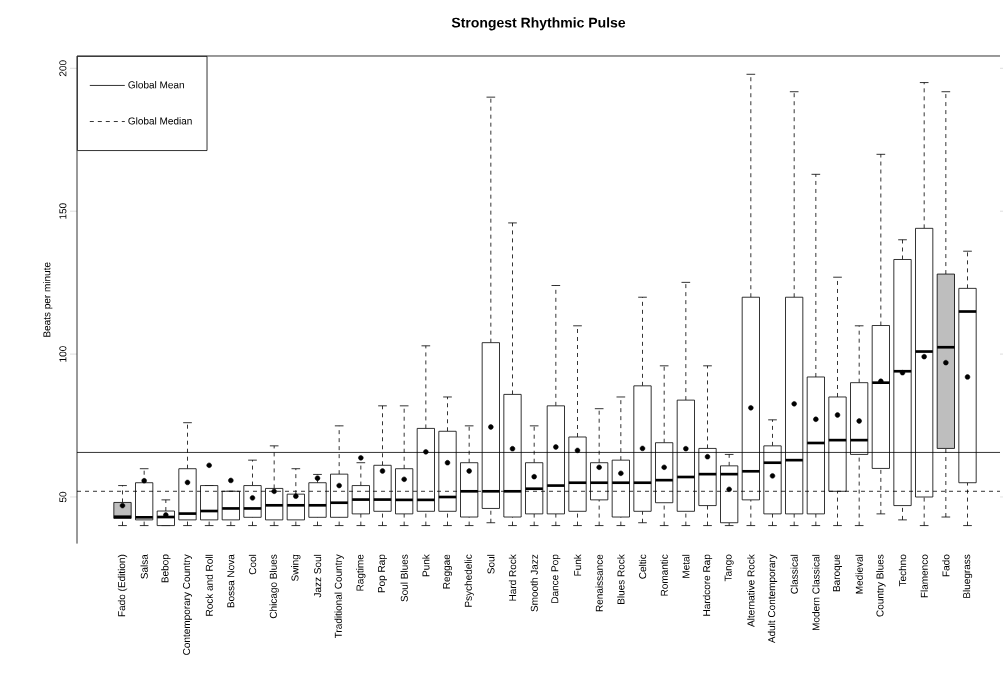 The width and height of the screenshot is (1003, 679). What do you see at coordinates (63, 354) in the screenshot?
I see `y-tick-label: 100` at bounding box center [63, 354].